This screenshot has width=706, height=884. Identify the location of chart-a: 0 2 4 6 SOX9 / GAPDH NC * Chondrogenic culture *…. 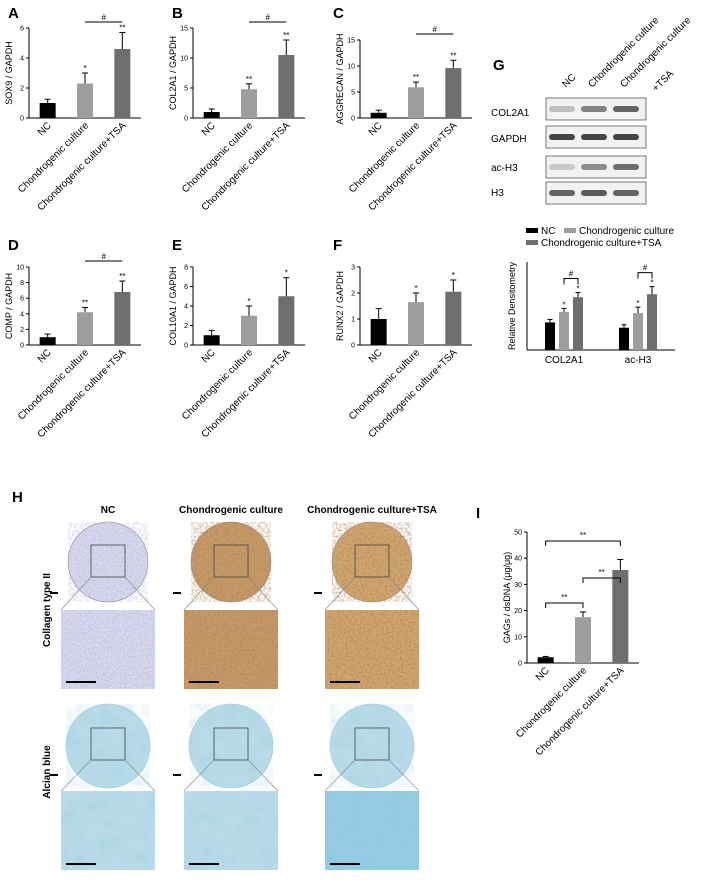
(72, 113).